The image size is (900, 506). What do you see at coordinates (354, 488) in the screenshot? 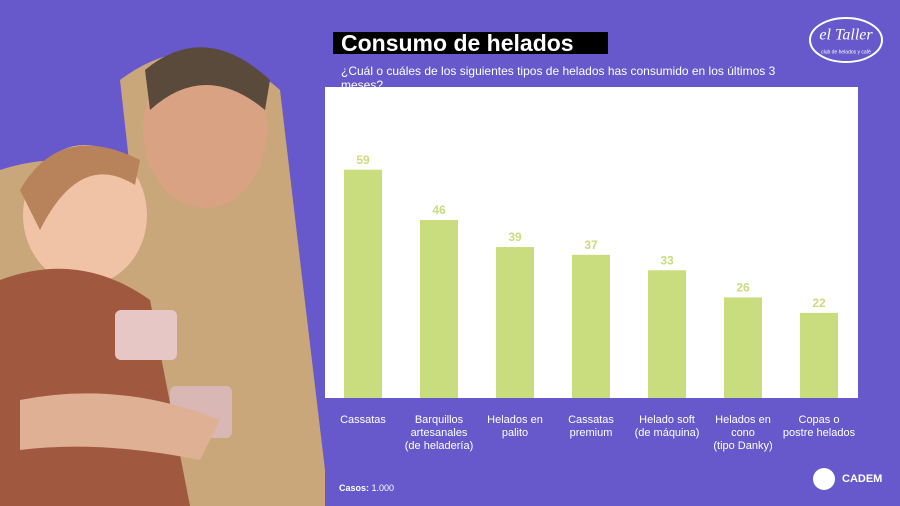
I see `footnote-label: Casos:` at bounding box center [354, 488].